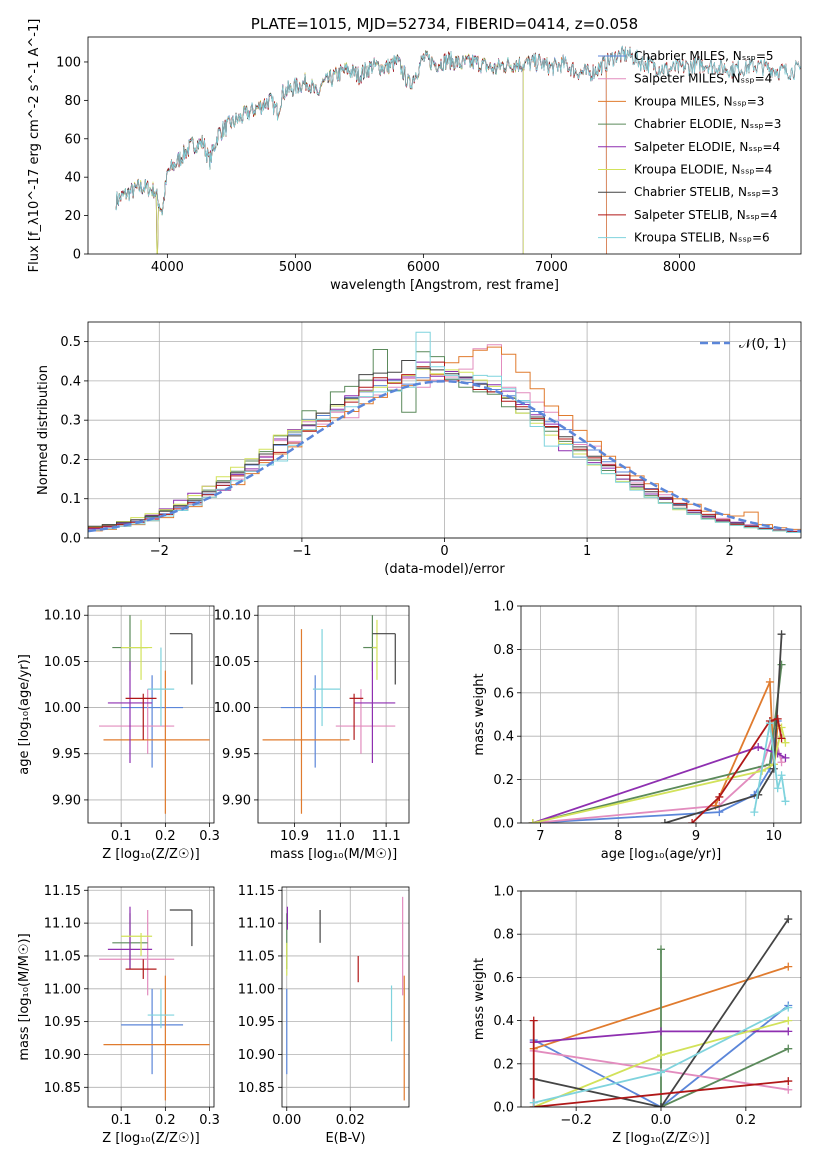  What do you see at coordinates (256, 1022) in the screenshot?
I see `y-tick-label: 10.95` at bounding box center [256, 1022].